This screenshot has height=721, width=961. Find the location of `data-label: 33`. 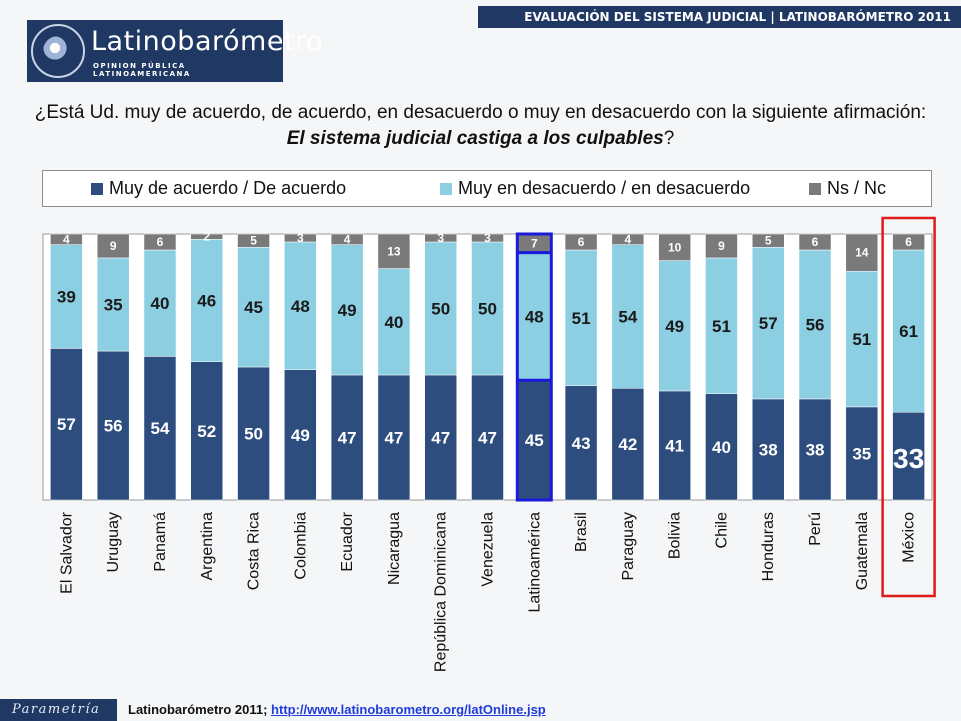

data-label: 33 is located at coordinates (908, 458).